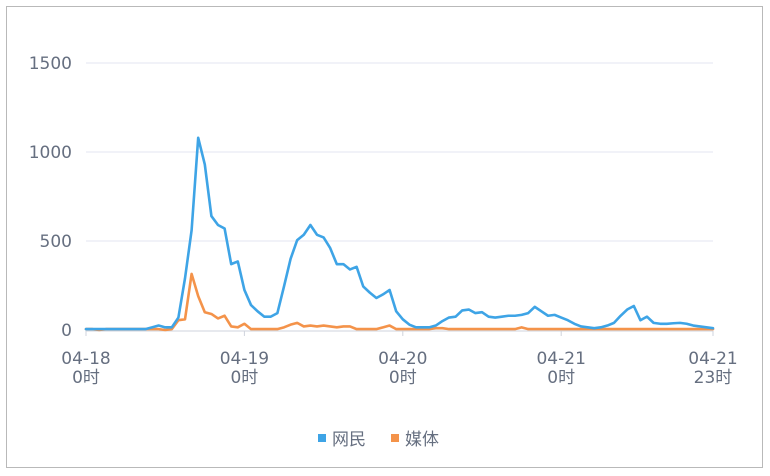 The width and height of the screenshot is (770, 476). What do you see at coordinates (349, 440) in the screenshot?
I see `legend-label-0: 网民` at bounding box center [349, 440].